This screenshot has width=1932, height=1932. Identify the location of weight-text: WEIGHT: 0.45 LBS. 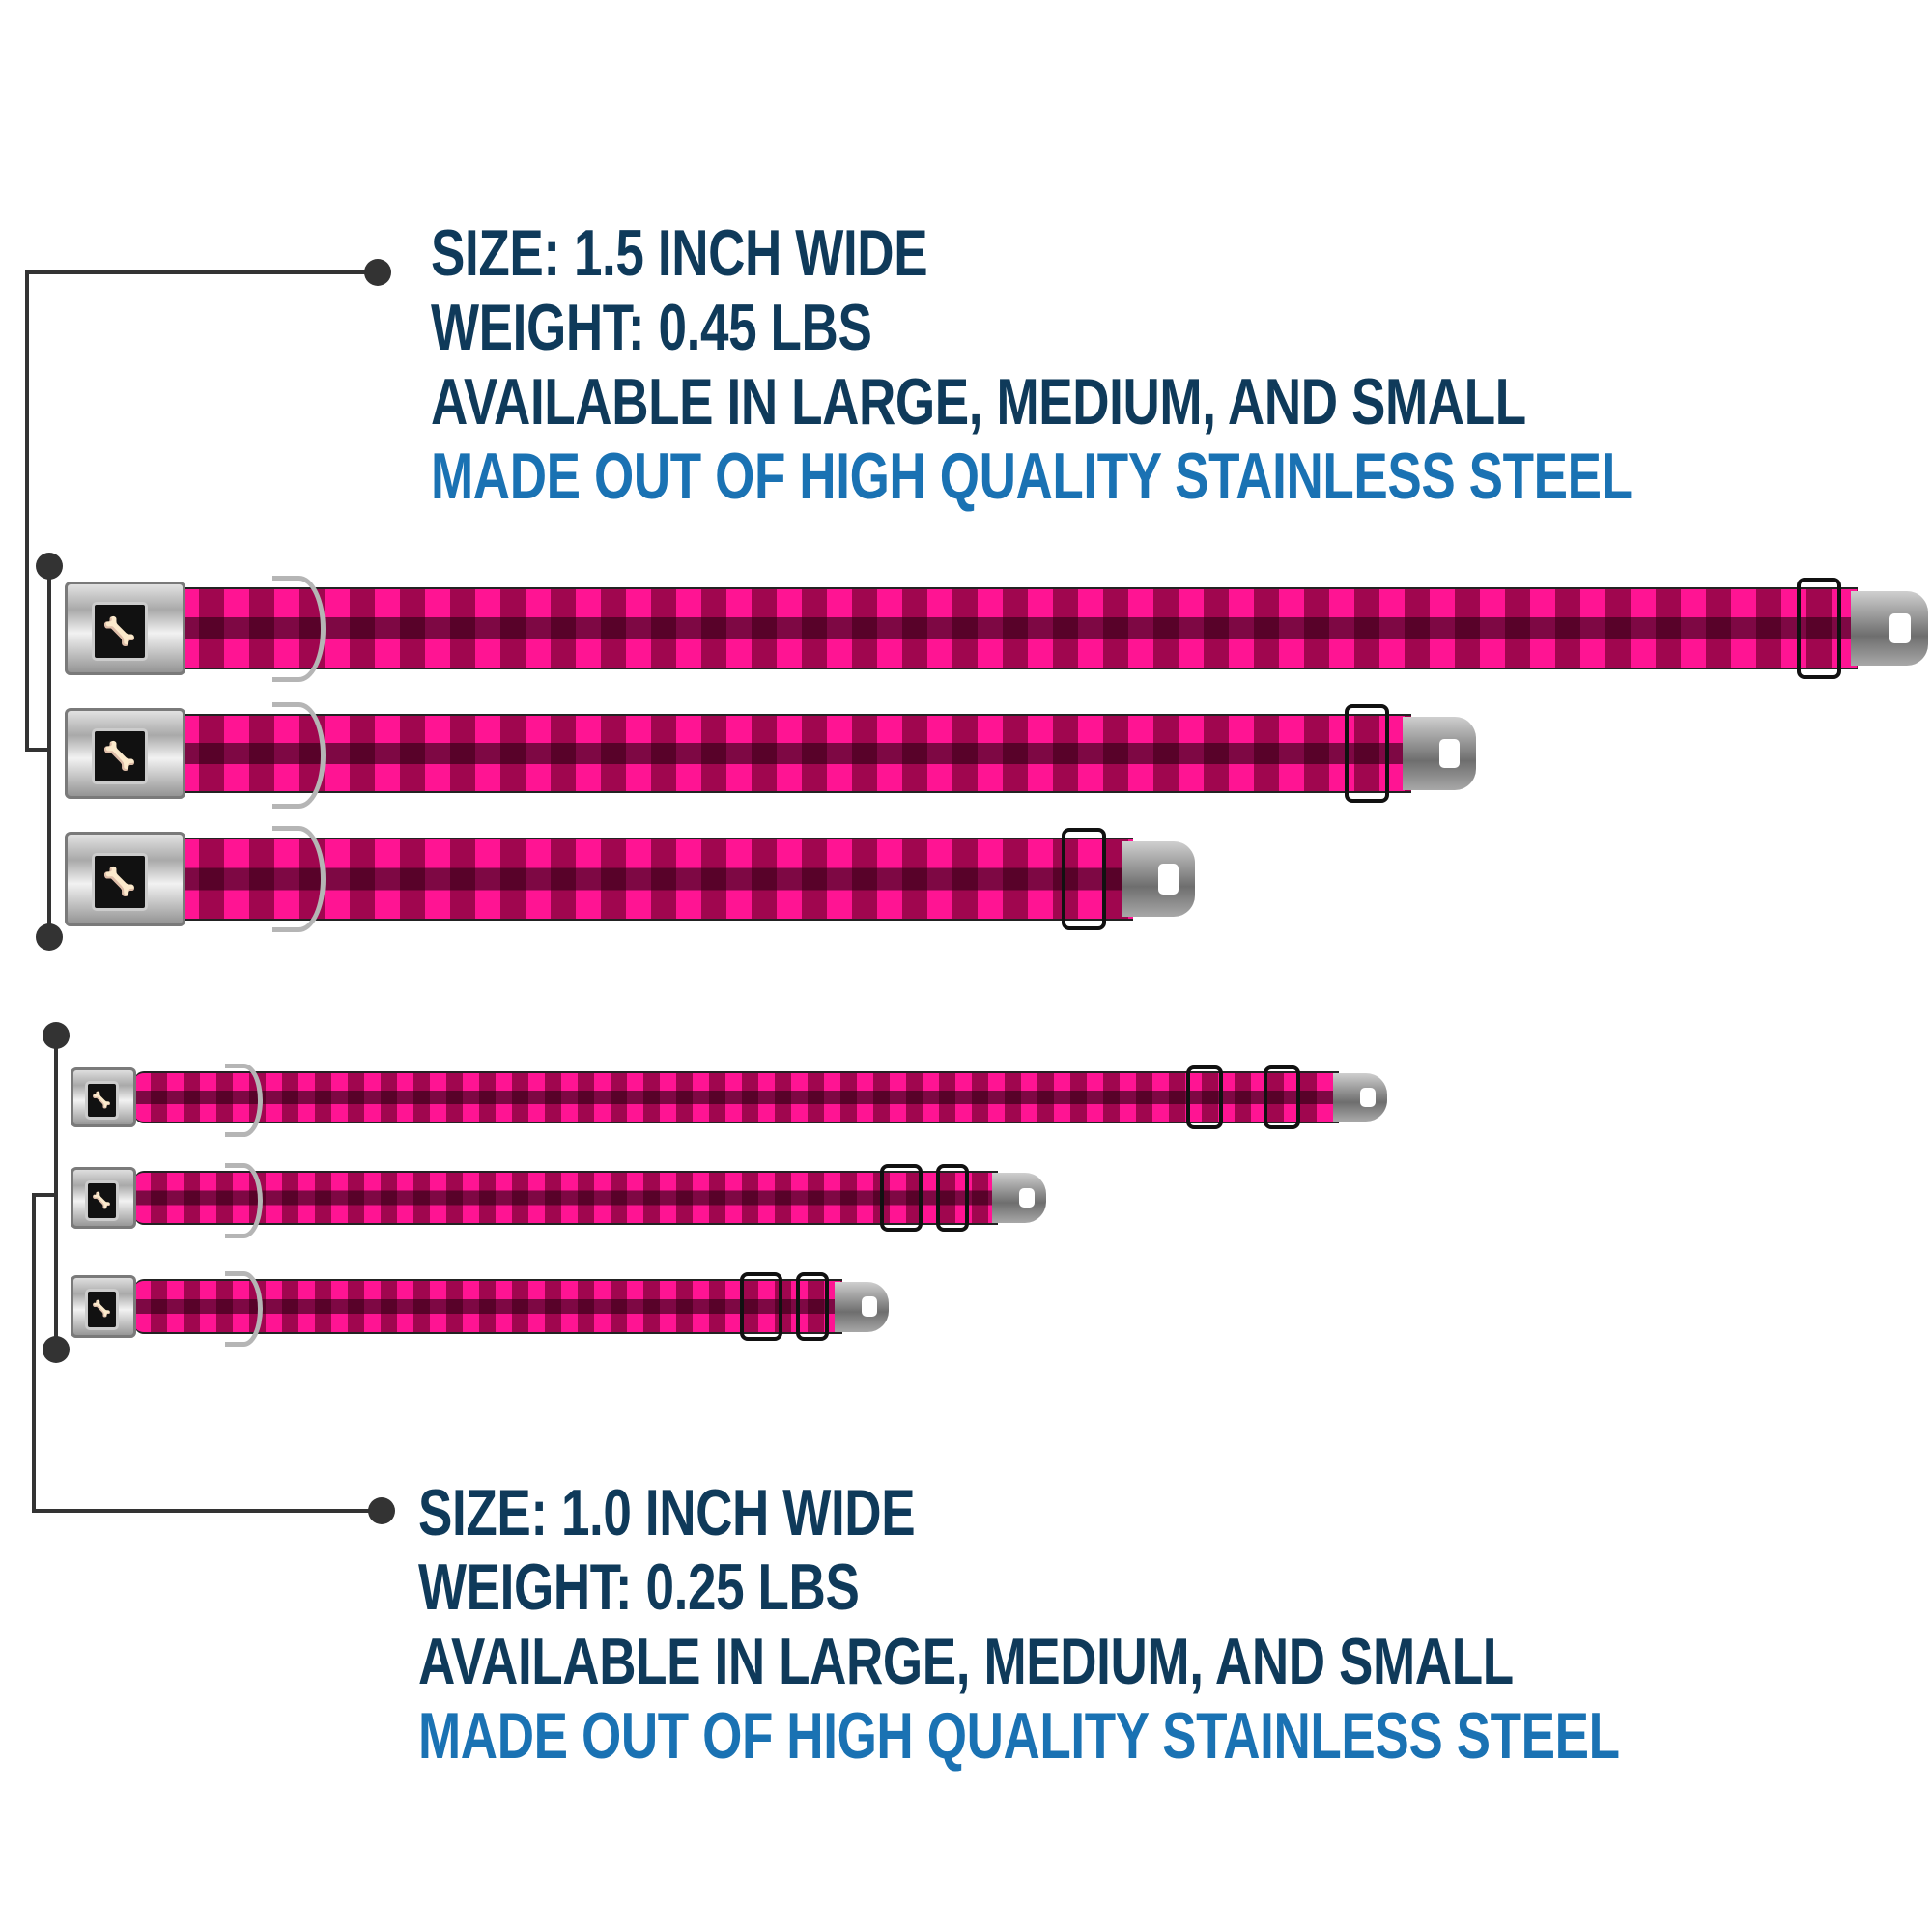
(651, 327).